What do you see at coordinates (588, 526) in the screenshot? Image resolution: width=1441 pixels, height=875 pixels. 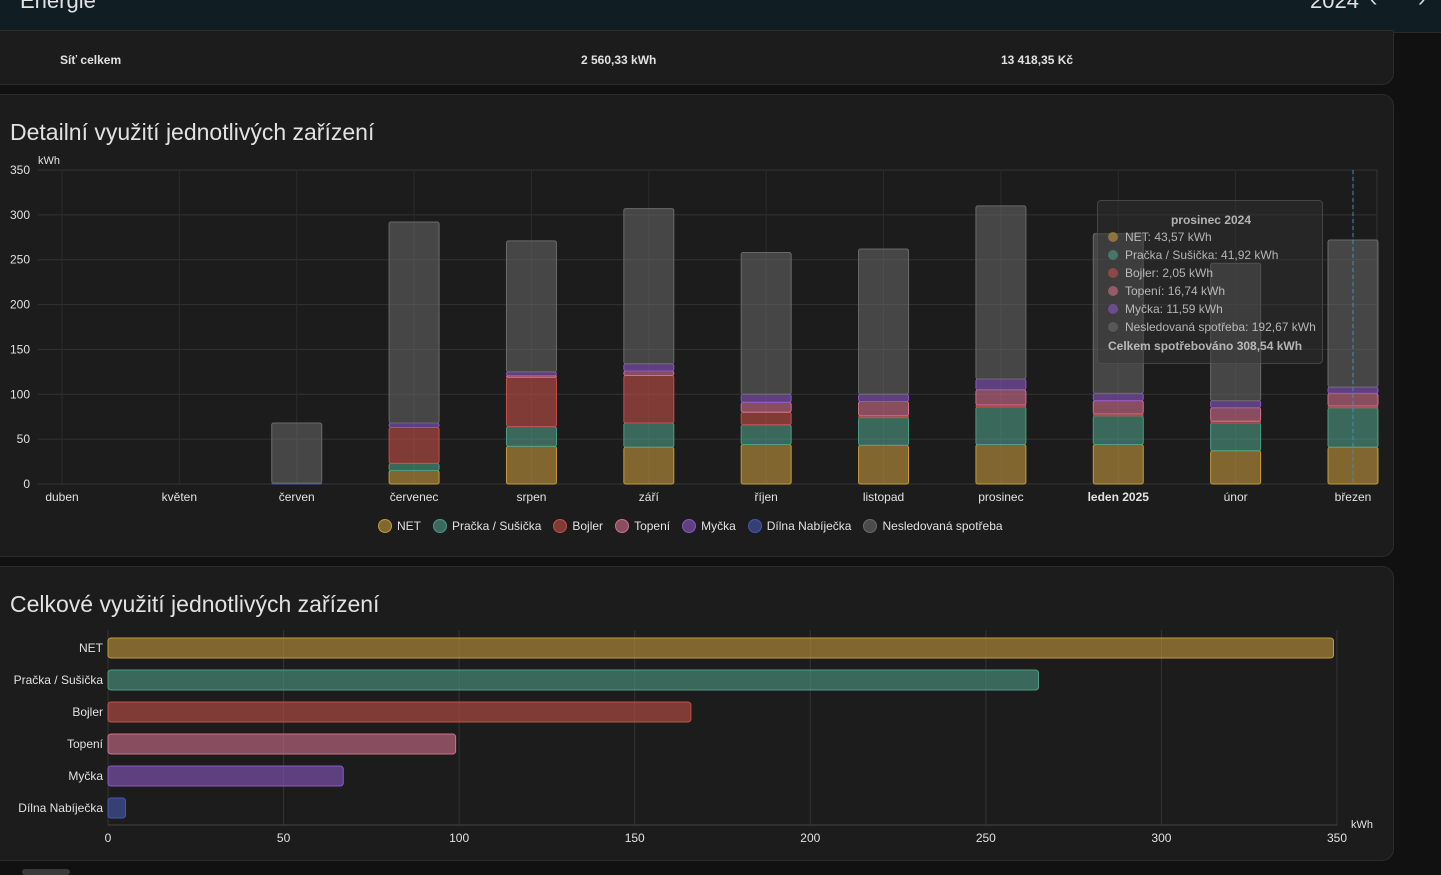 I see `legend-label: Bojler` at bounding box center [588, 526].